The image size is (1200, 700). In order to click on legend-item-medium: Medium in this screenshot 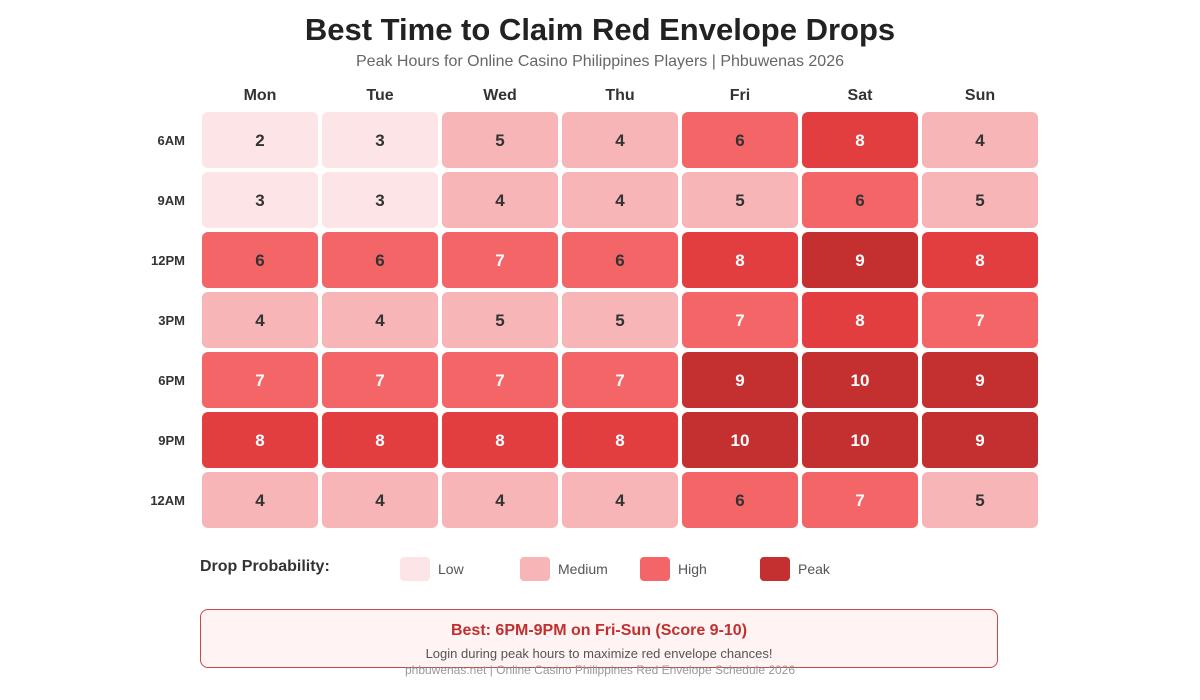, I will do `click(564, 569)`.